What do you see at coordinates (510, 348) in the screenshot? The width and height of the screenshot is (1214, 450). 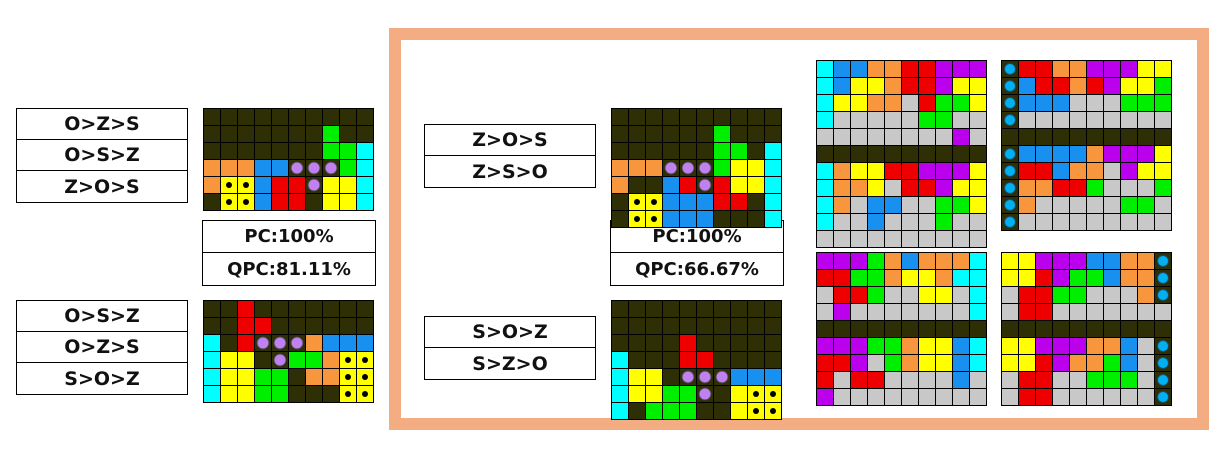 I see `sequence-list-right-bottom: S>O>Z S>Z>O` at bounding box center [510, 348].